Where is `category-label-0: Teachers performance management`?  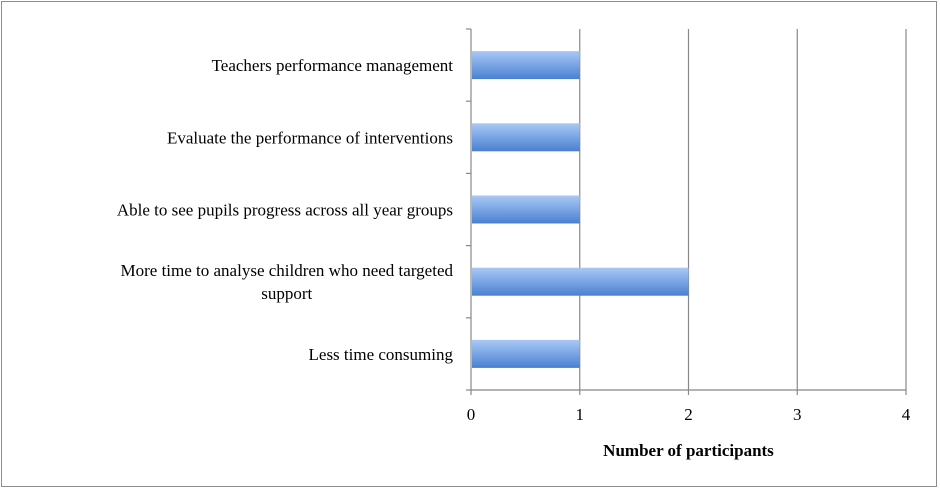 category-label-0: Teachers performance management is located at coordinates (333, 65).